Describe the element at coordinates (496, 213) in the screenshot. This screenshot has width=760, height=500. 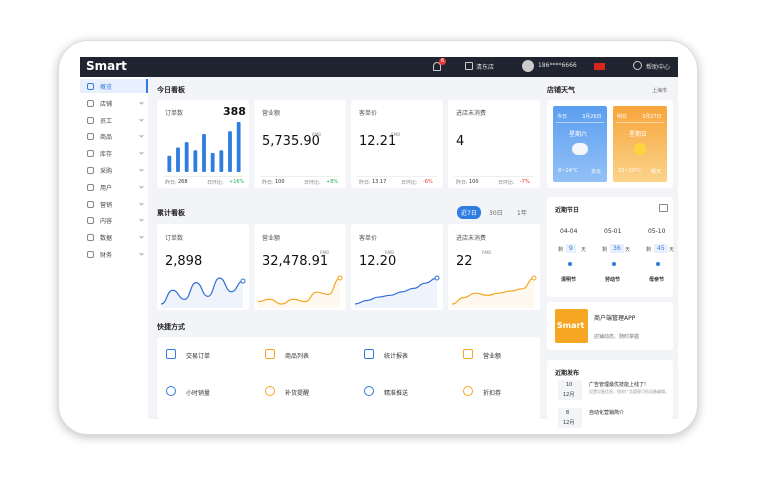
I see `period-tab: 30日` at that location.